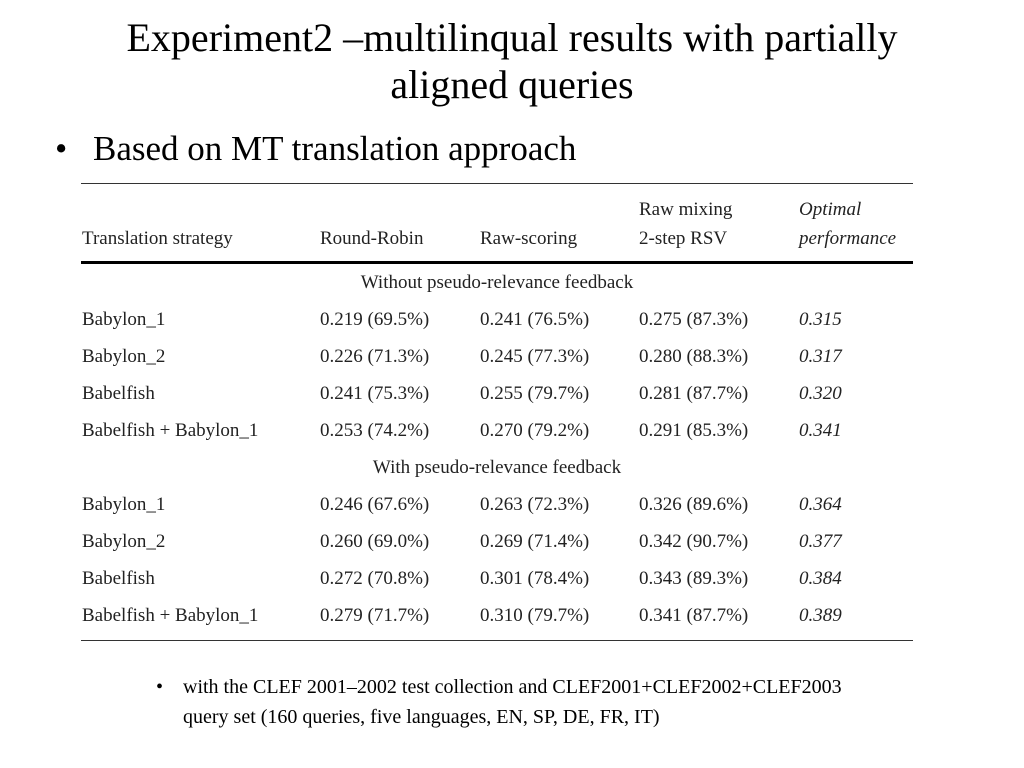 This screenshot has height=768, width=1024. I want to click on cell-round-robin: 0.253 (74.2%), so click(375, 430).